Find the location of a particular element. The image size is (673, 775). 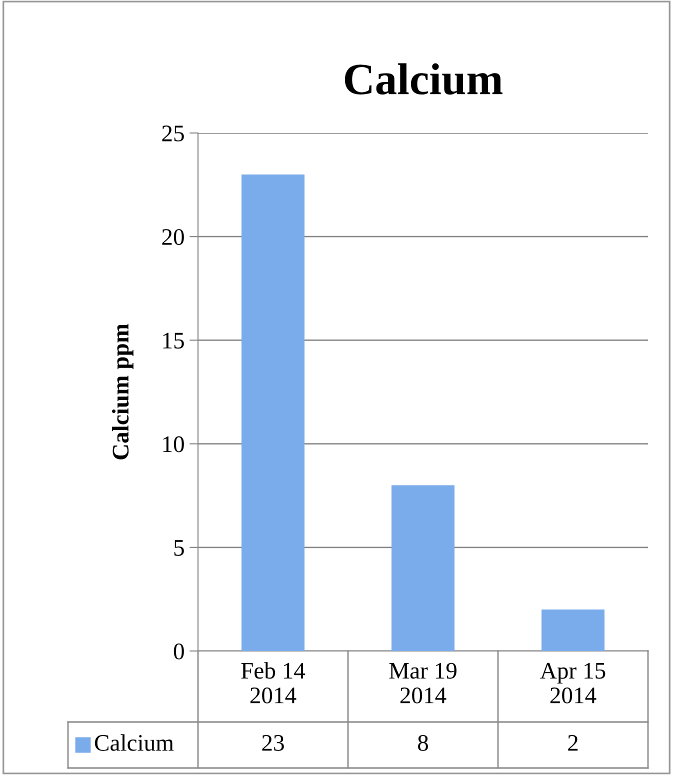

x-tick-label: Mar 19 2014 is located at coordinates (422, 683).